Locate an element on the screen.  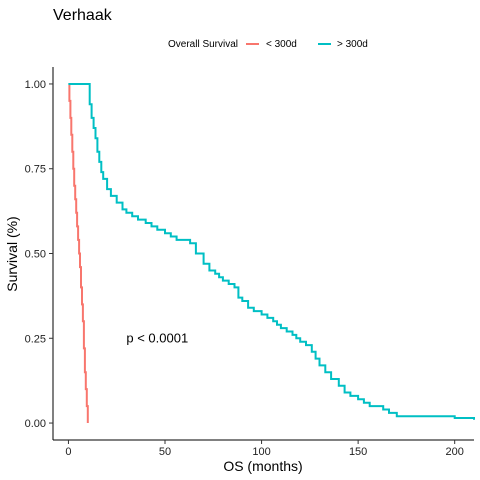
x-tick-label: 150 is located at coordinates (358, 452).